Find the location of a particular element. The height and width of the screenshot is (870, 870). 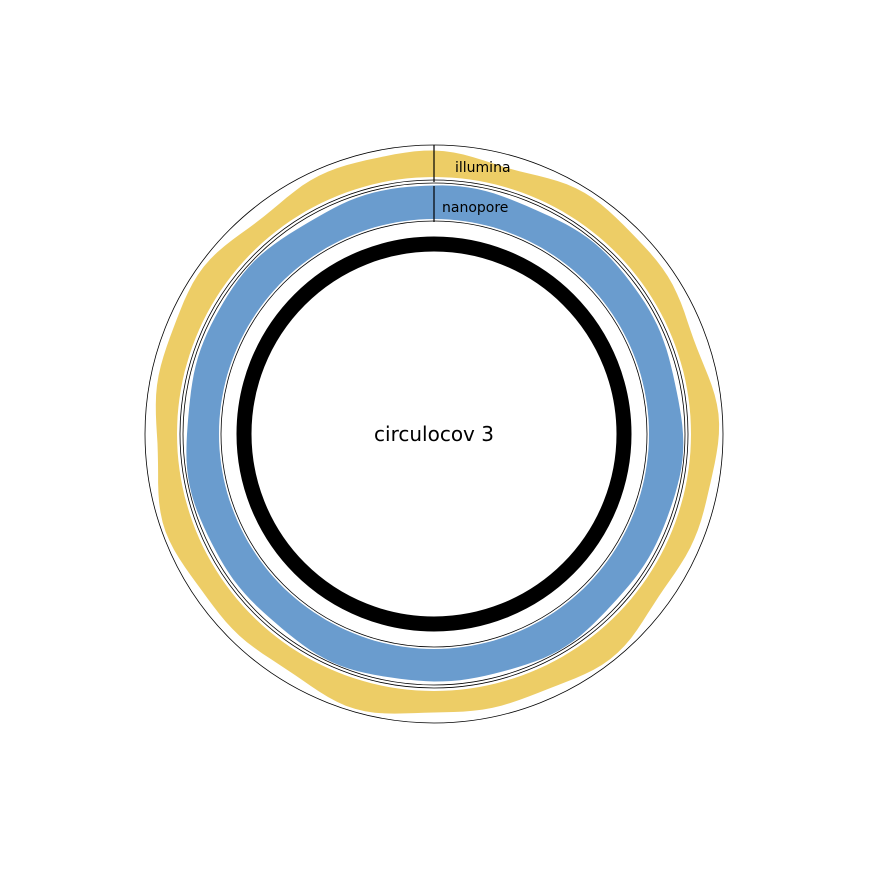

illumina-track-label: illumina is located at coordinates (483, 168).